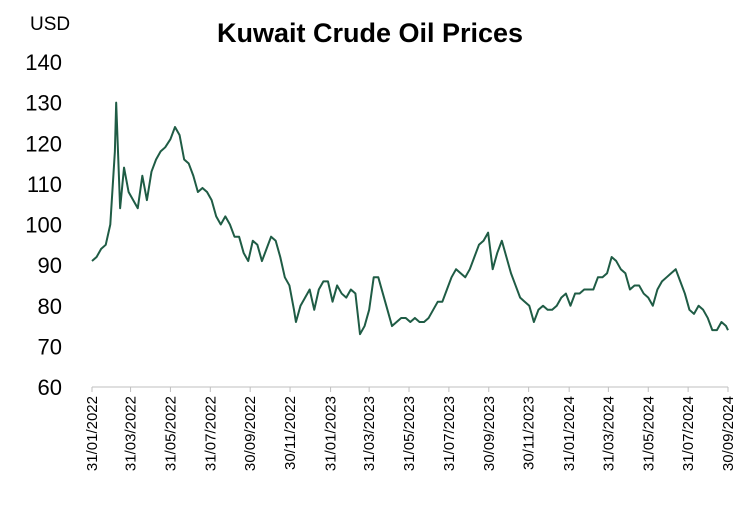 This screenshot has width=733, height=511. Describe the element at coordinates (369, 433) in the screenshot. I see `x-tick-label: 31/03/2023` at that location.